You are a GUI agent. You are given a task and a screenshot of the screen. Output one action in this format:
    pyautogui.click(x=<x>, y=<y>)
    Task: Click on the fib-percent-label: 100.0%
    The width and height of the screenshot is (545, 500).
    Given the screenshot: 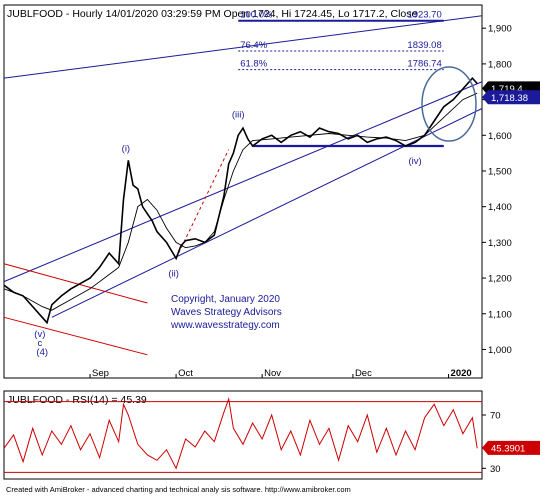 What is the action you would take?
    pyautogui.click(x=256, y=15)
    